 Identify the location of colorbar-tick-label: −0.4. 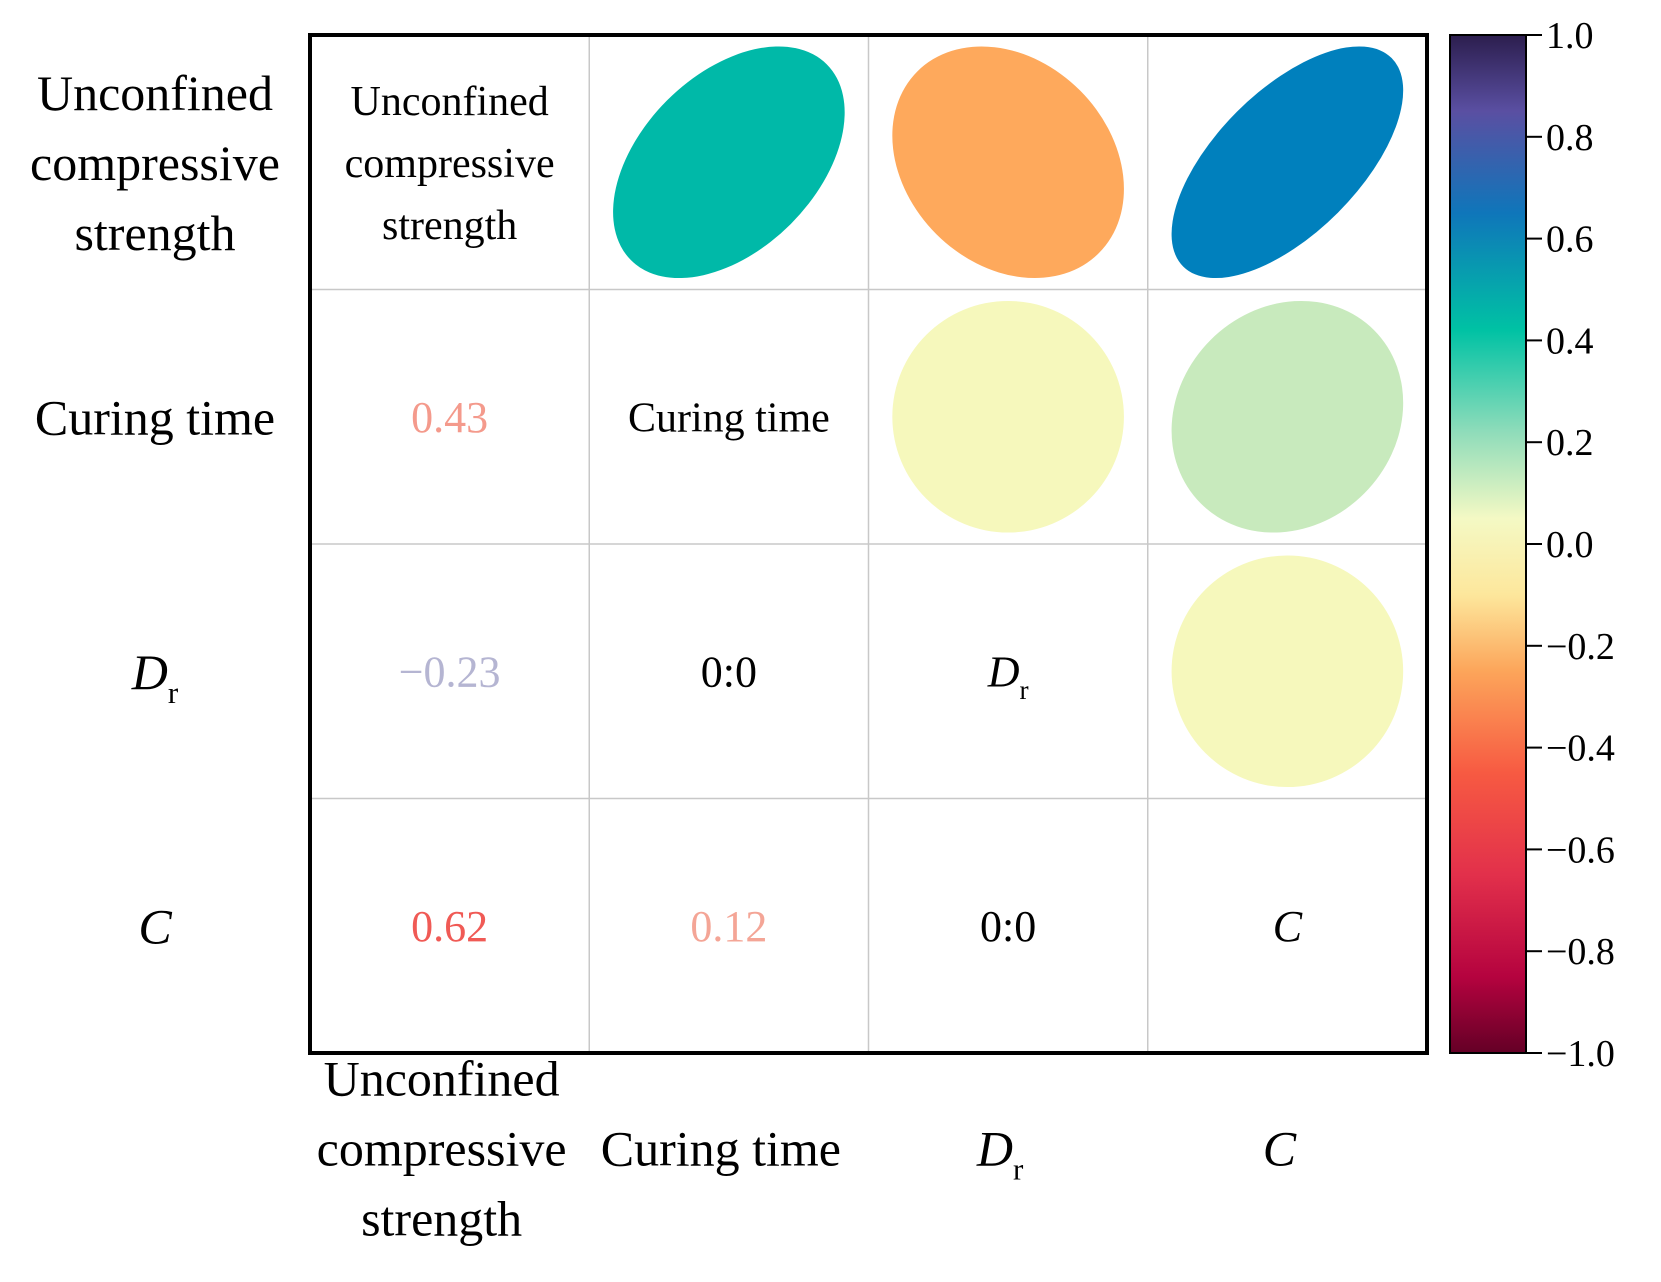
(1580, 749).